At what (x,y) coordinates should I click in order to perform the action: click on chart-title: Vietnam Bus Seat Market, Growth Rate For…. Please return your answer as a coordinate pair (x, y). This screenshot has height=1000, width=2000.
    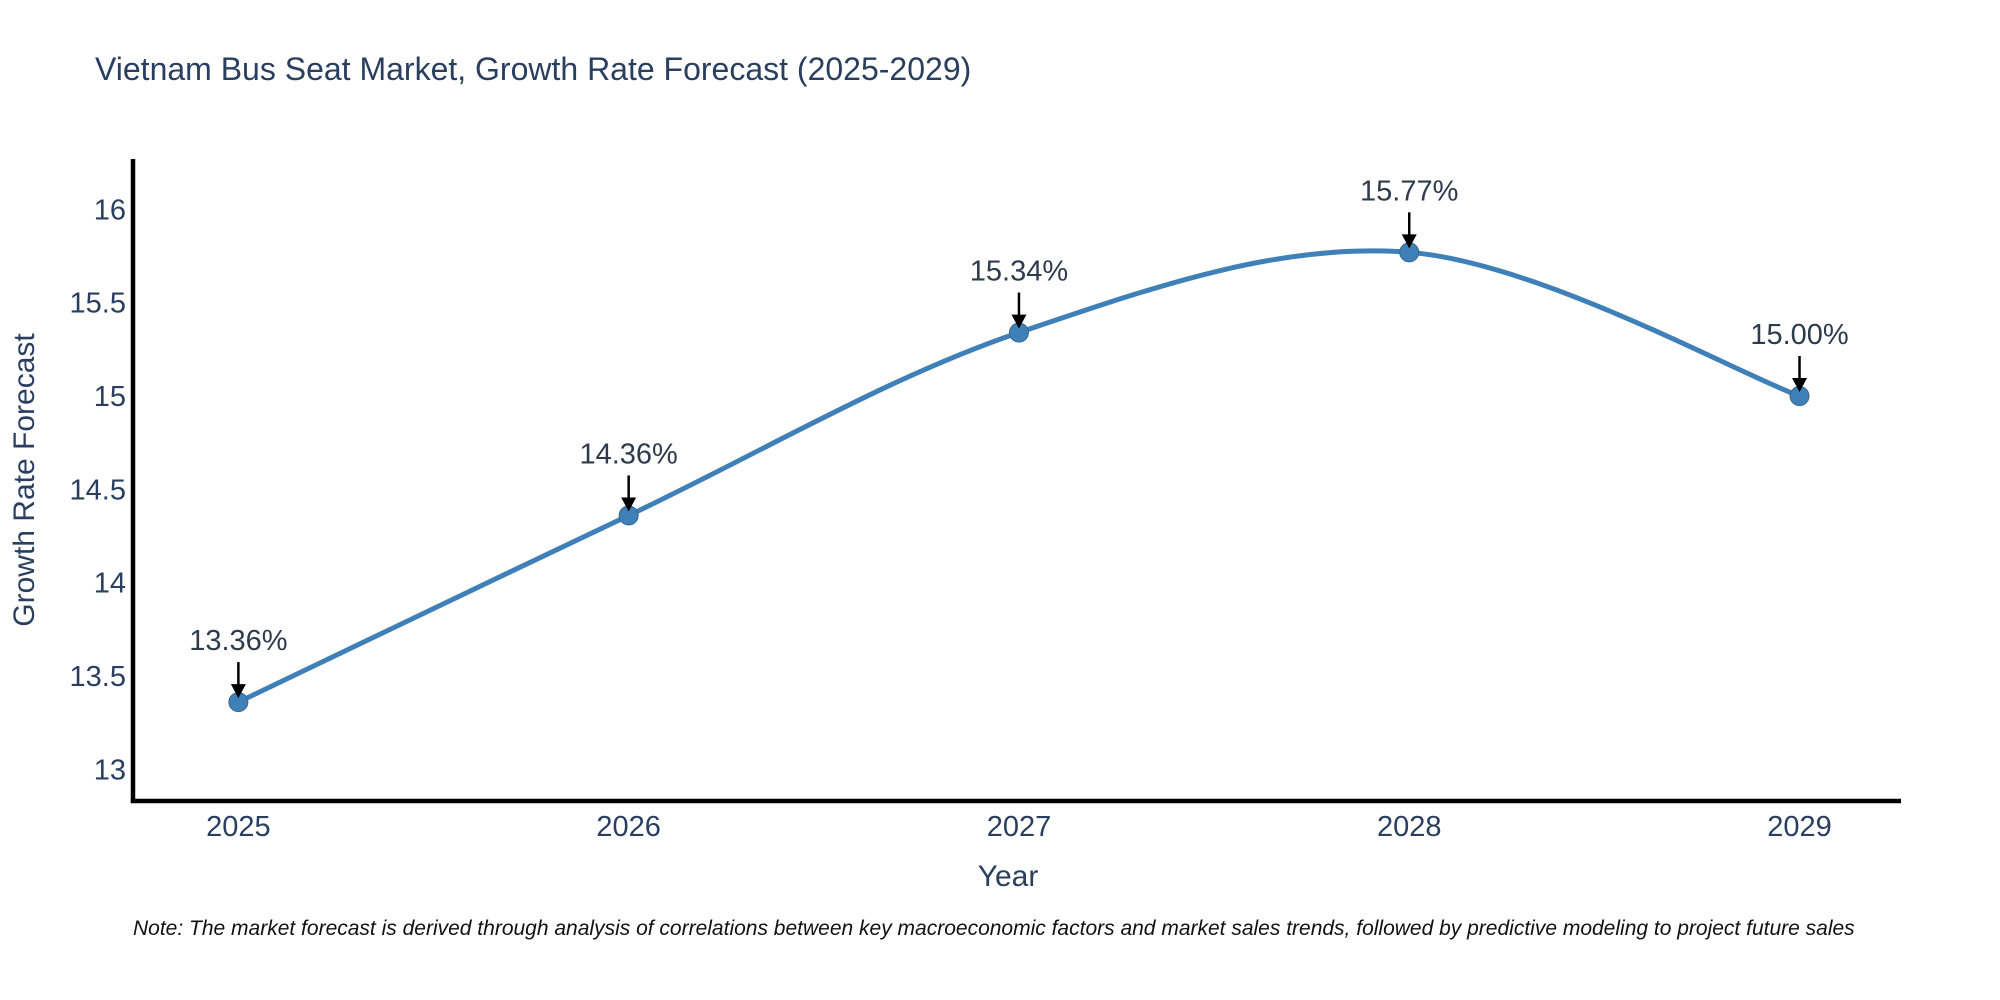
    Looking at the image, I should click on (533, 69).